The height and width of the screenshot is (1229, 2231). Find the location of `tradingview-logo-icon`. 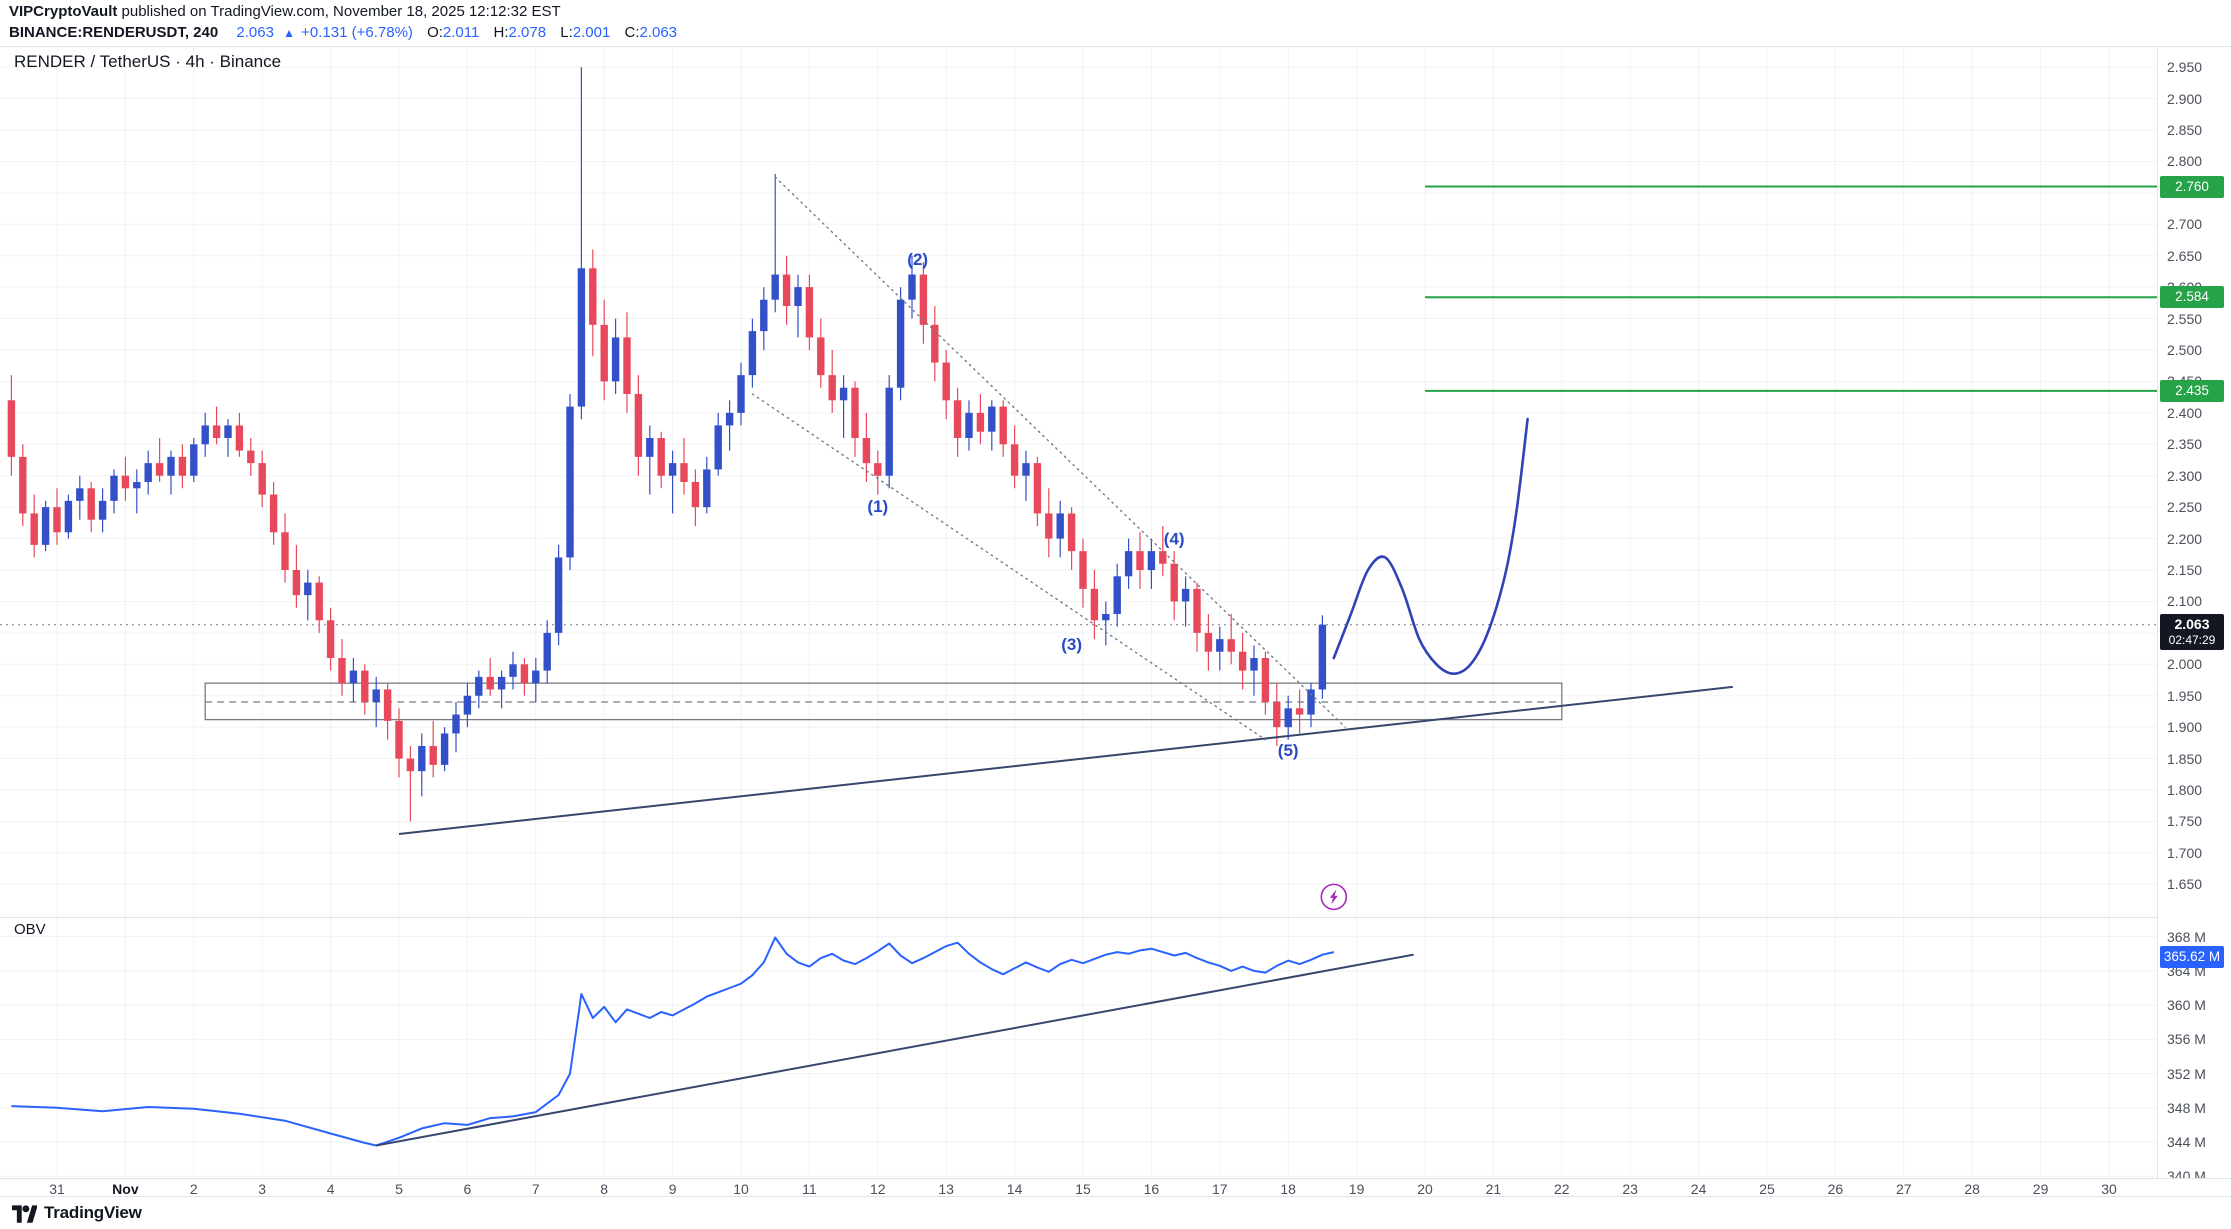

tradingview-logo-icon is located at coordinates (24, 1213).